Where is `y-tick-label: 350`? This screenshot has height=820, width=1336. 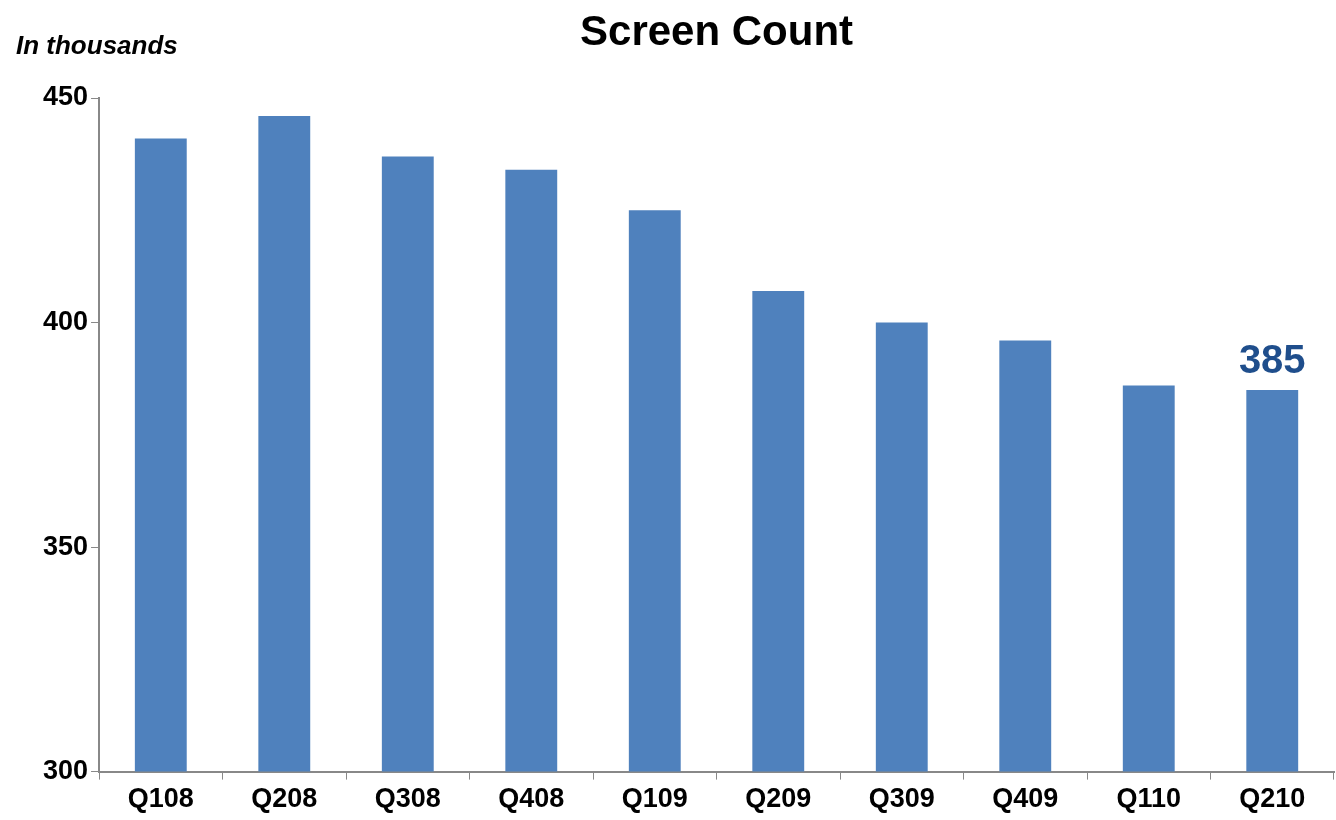
y-tick-label: 350 is located at coordinates (65, 545).